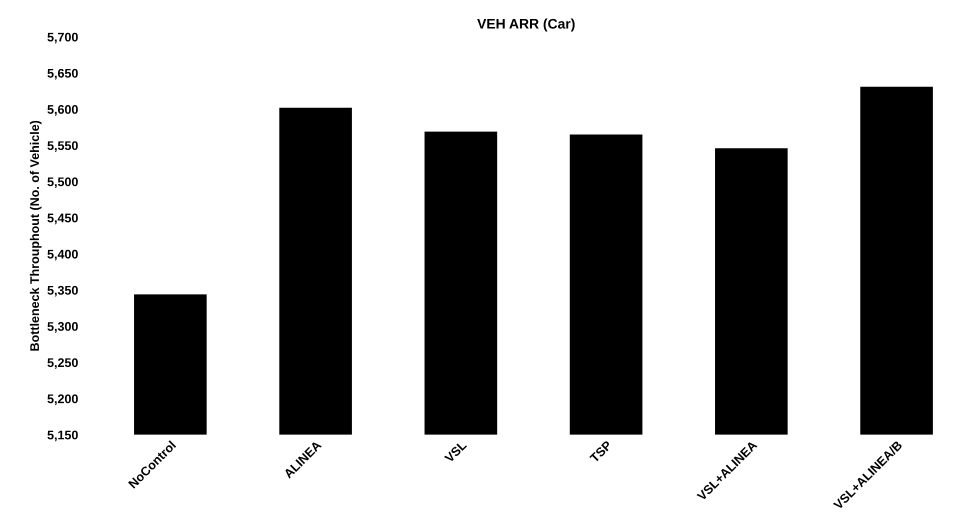 The width and height of the screenshot is (979, 527). I want to click on y-tick-label: 5,650, so click(62, 74).